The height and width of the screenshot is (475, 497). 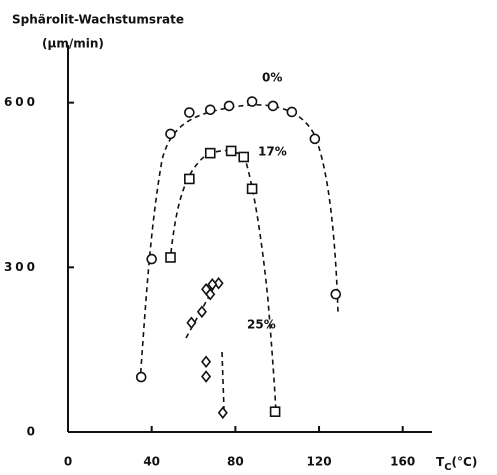 I want to click on x-axis-label: TC(°C), so click(x=456, y=464).